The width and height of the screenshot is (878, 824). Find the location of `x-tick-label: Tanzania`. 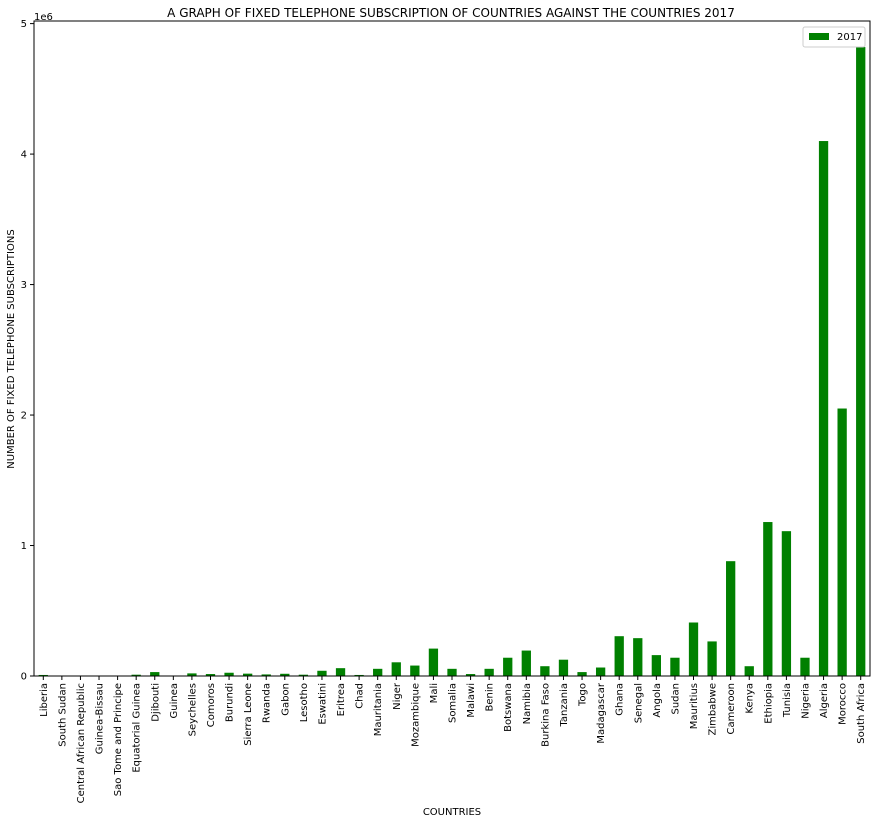

x-tick-label: Tanzania is located at coordinates (564, 705).